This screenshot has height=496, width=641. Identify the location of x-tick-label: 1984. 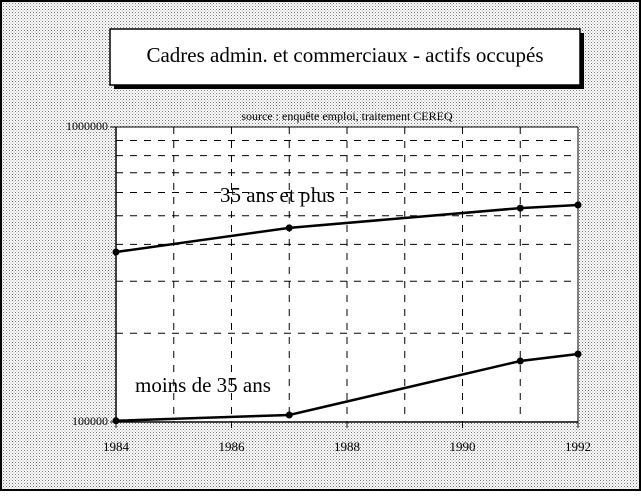
(116, 446).